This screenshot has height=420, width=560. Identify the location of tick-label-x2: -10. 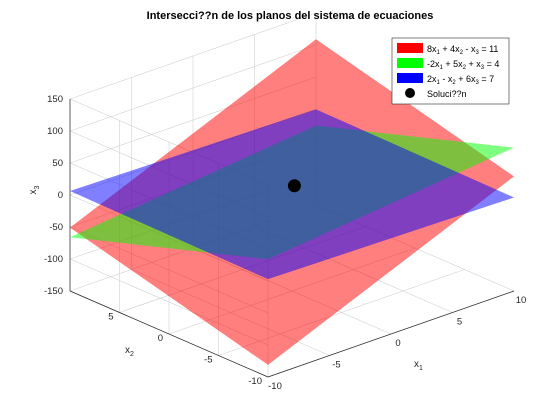
(255, 381).